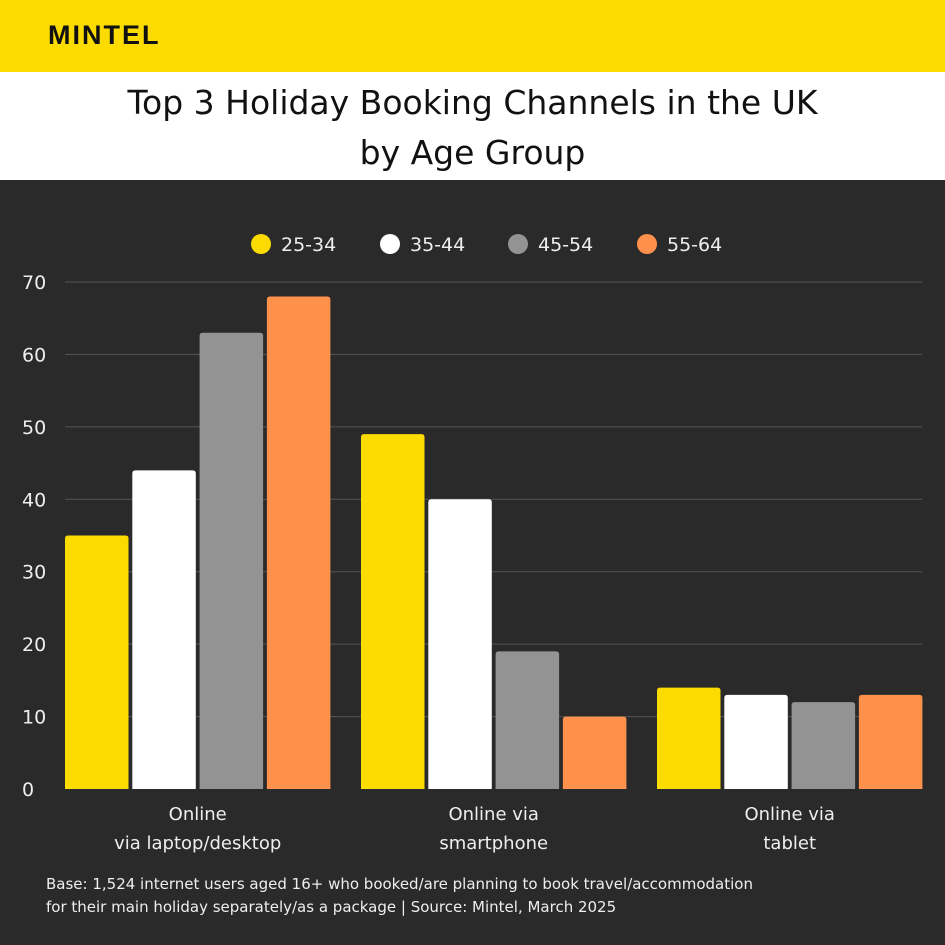  Describe the element at coordinates (437, 245) in the screenshot. I see `legend-label: 35-44` at that location.